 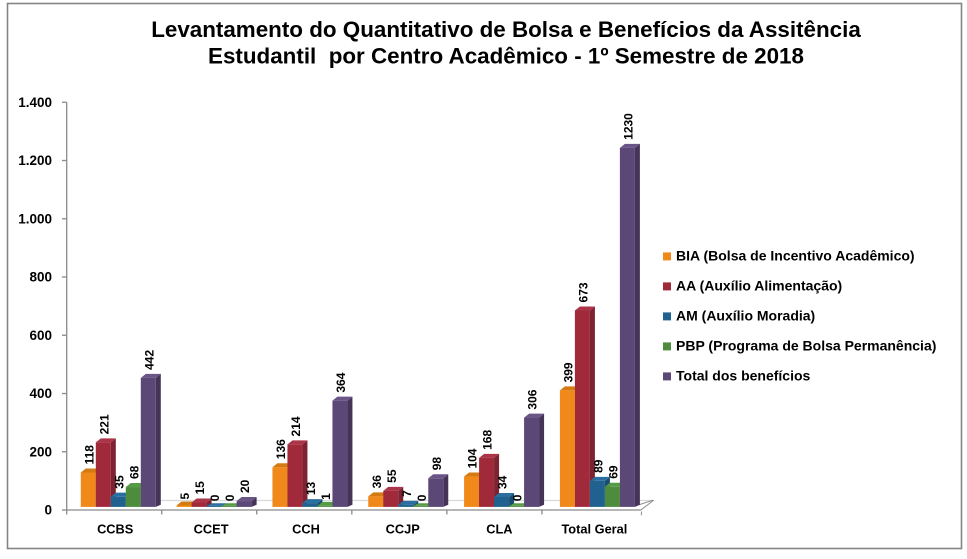 I want to click on svg-text: 673, so click(x=584, y=292).